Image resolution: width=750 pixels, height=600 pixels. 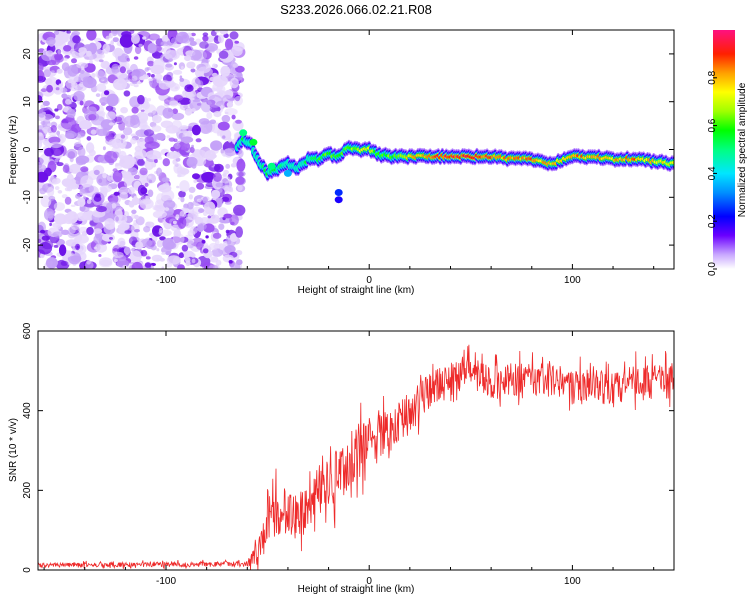 I want to click on x-tick-label: -100, so click(x=166, y=280).